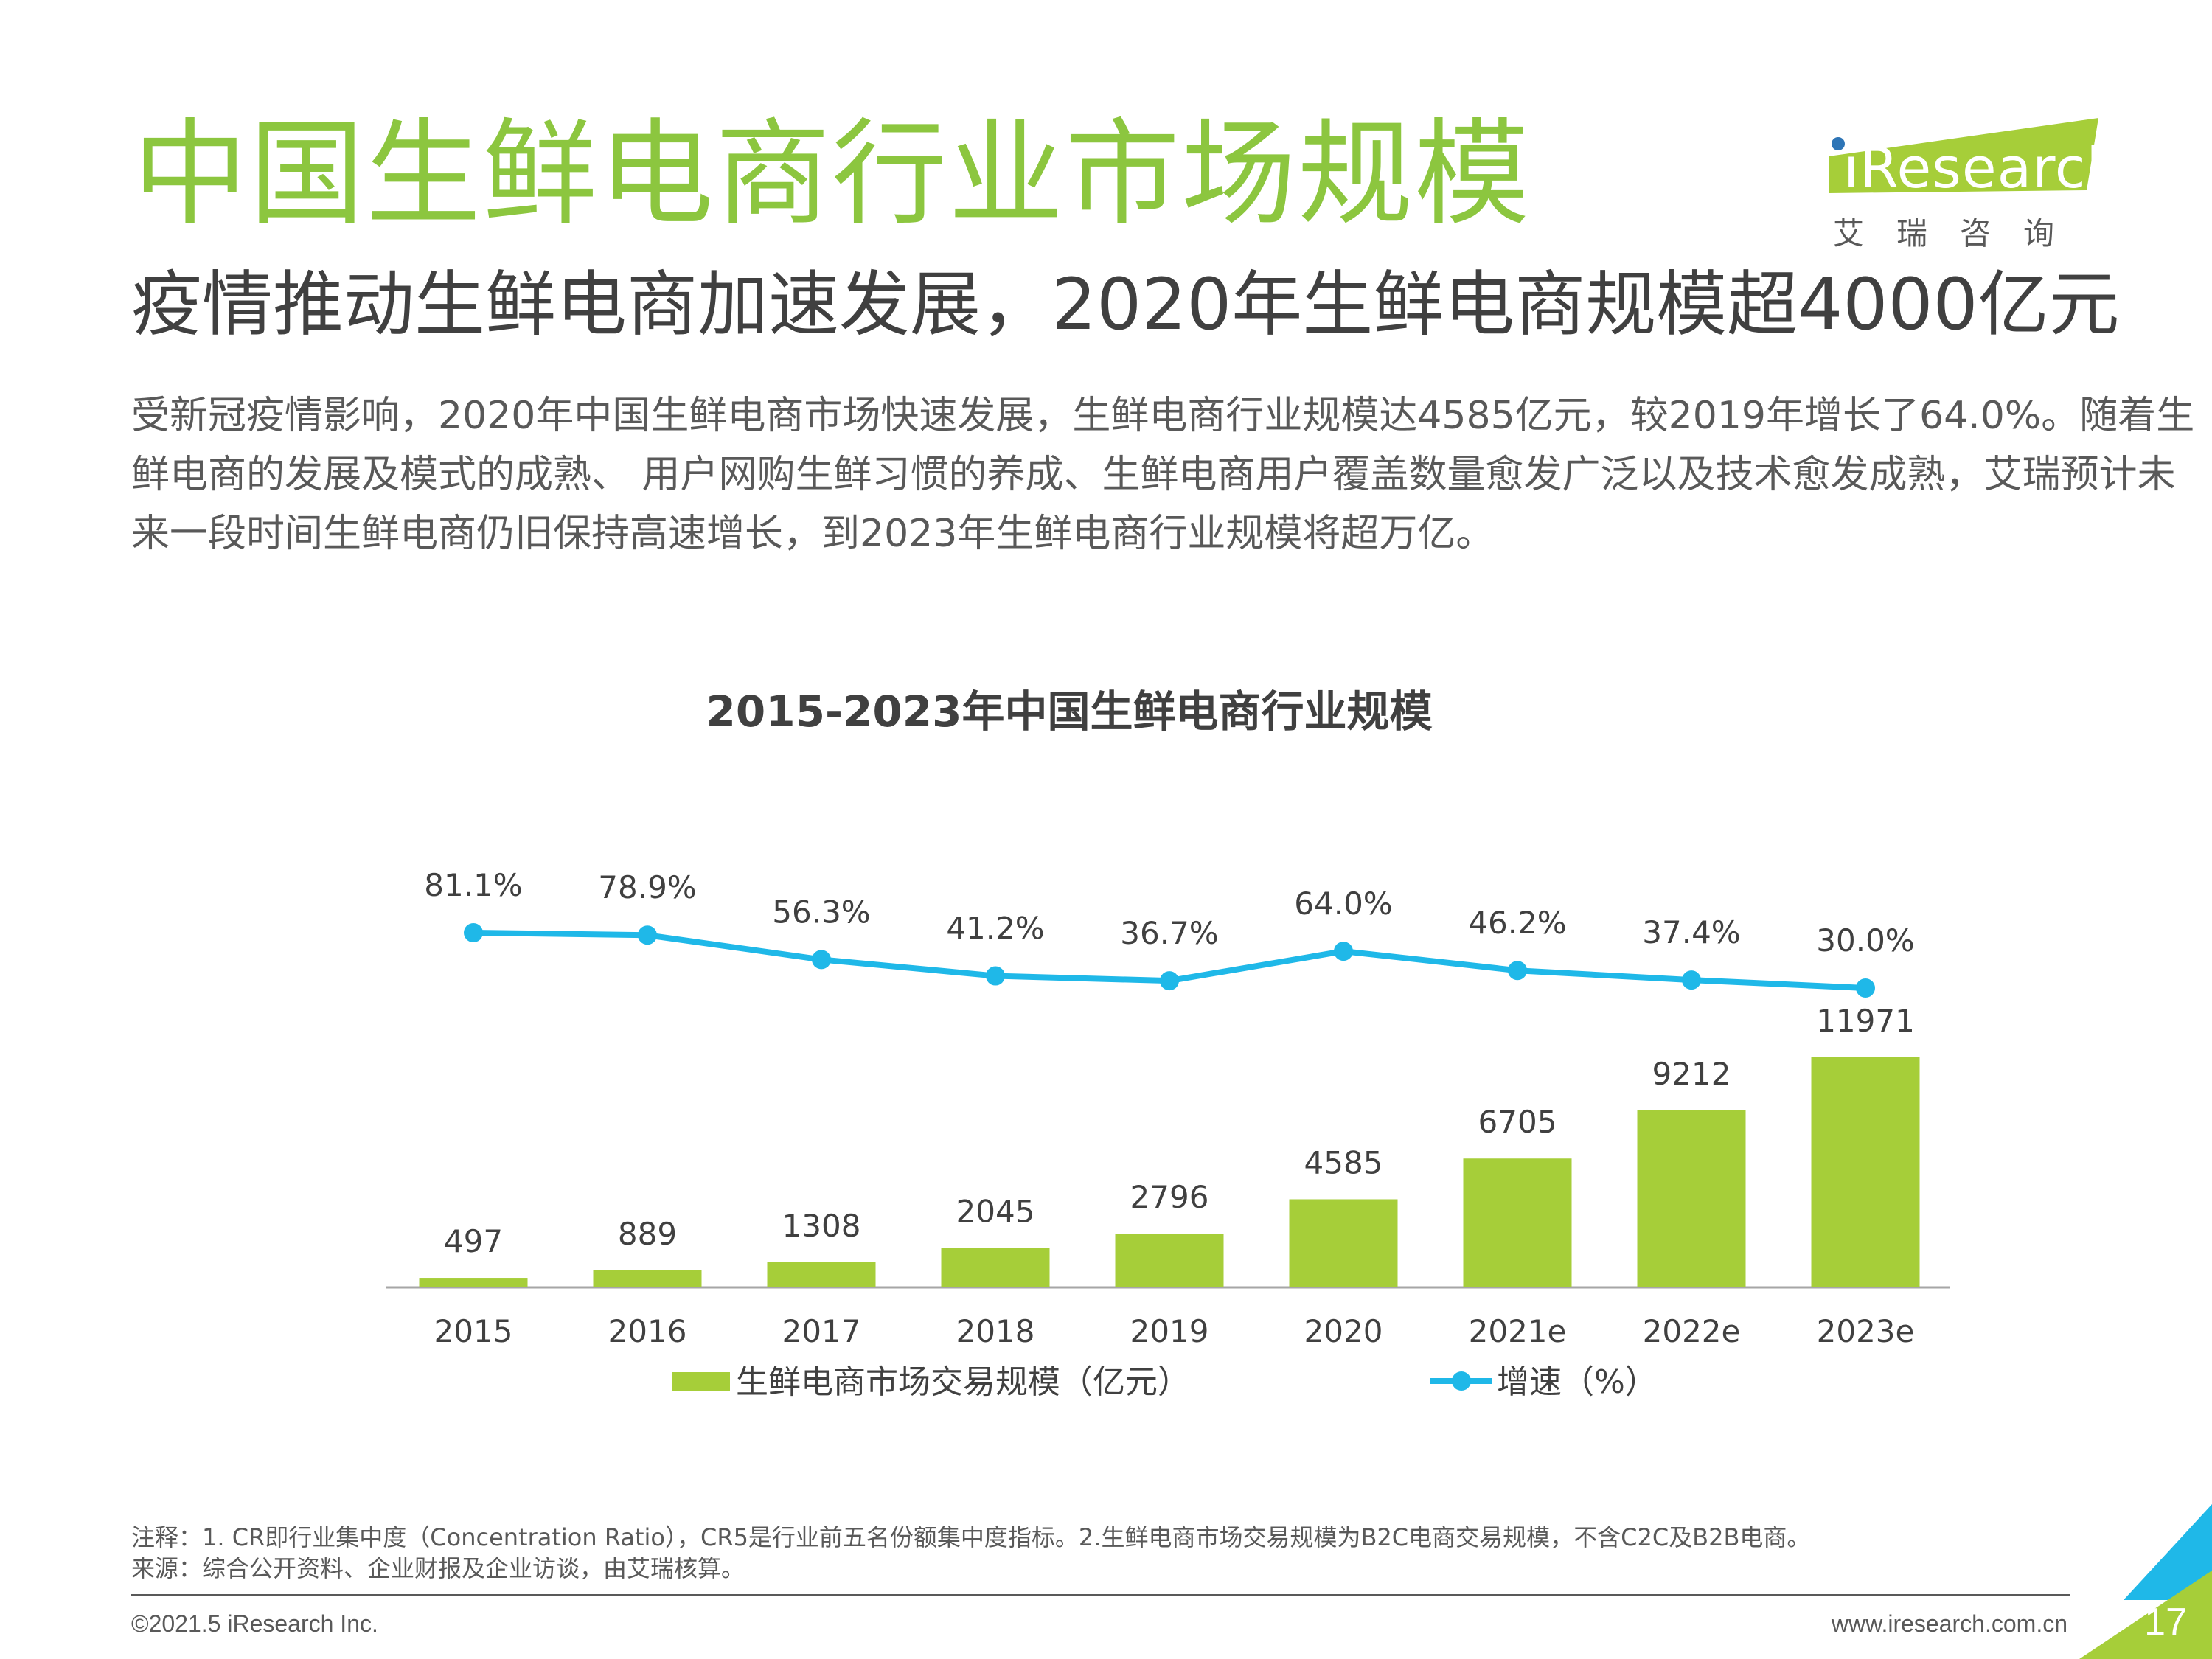 The image size is (2212, 1659). I want to click on bar-value-label: 497, so click(473, 1241).